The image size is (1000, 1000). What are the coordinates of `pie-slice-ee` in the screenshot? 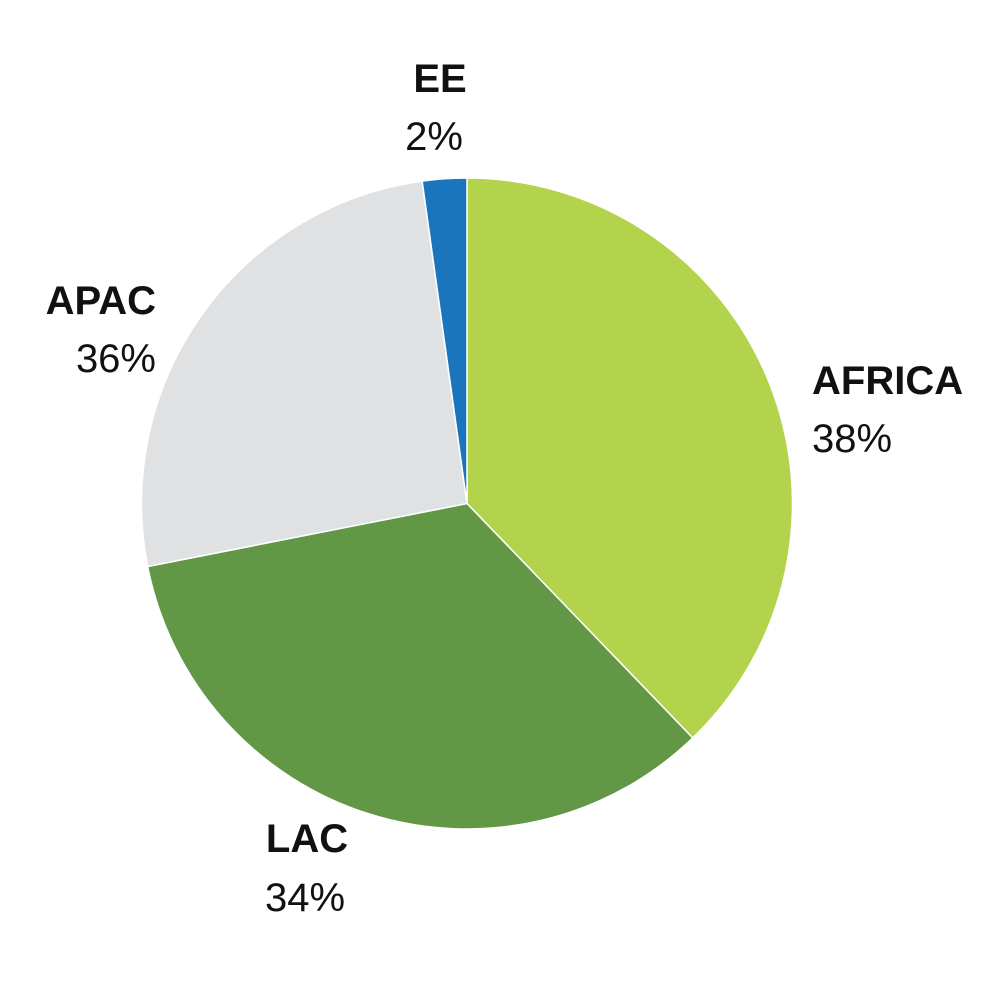 It's located at (444, 340).